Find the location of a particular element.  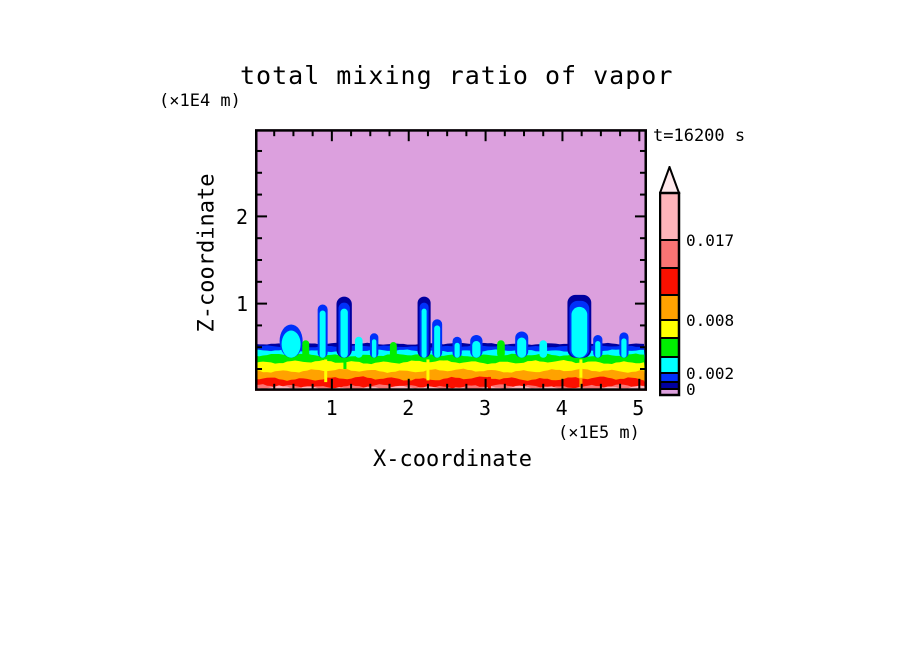

y-axis-unit-label: (×1E4 m) is located at coordinates (200, 101).